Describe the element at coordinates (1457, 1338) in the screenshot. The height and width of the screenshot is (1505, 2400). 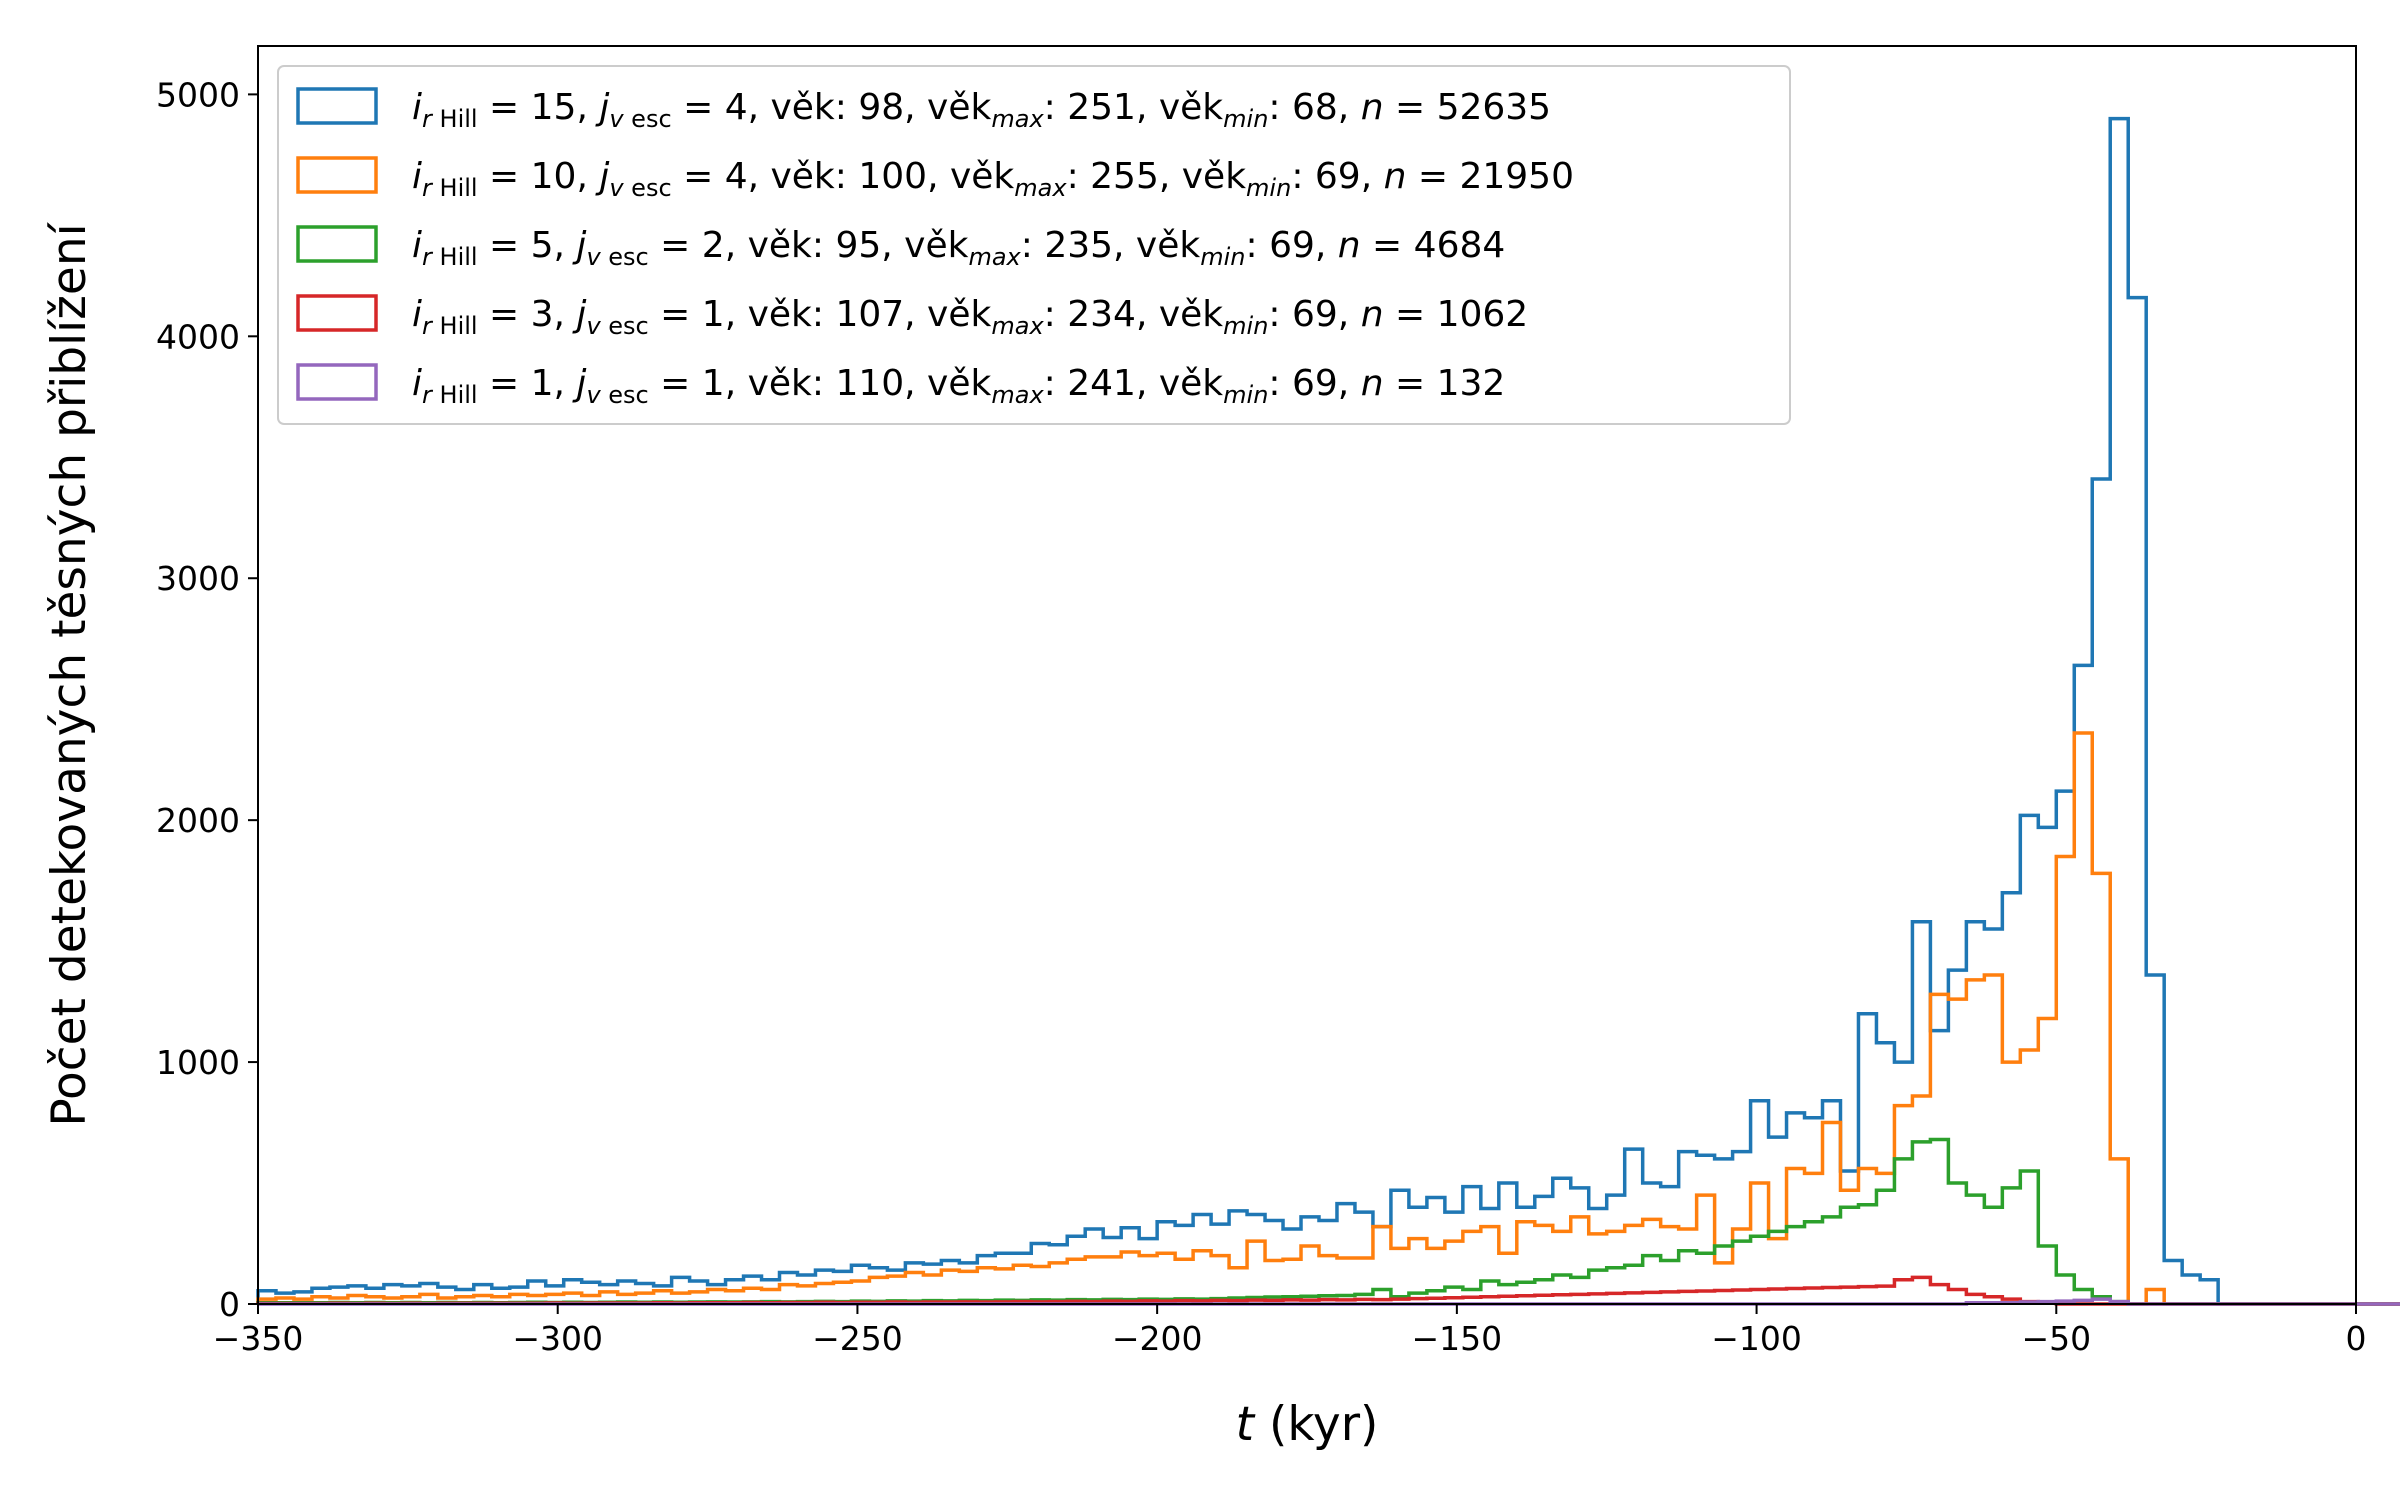
I see `x-tick-label: −150` at that location.